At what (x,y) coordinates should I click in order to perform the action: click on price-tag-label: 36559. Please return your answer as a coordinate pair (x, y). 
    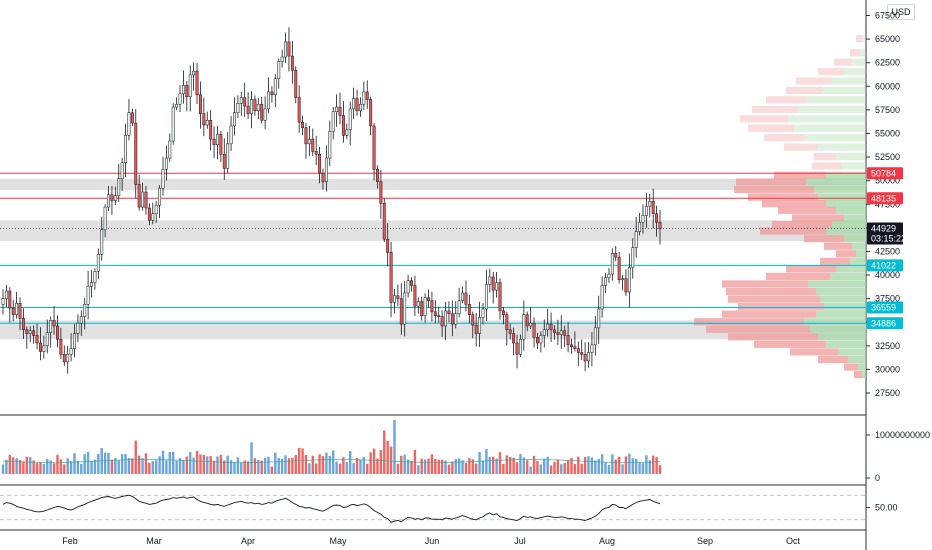
    Looking at the image, I should click on (883, 308).